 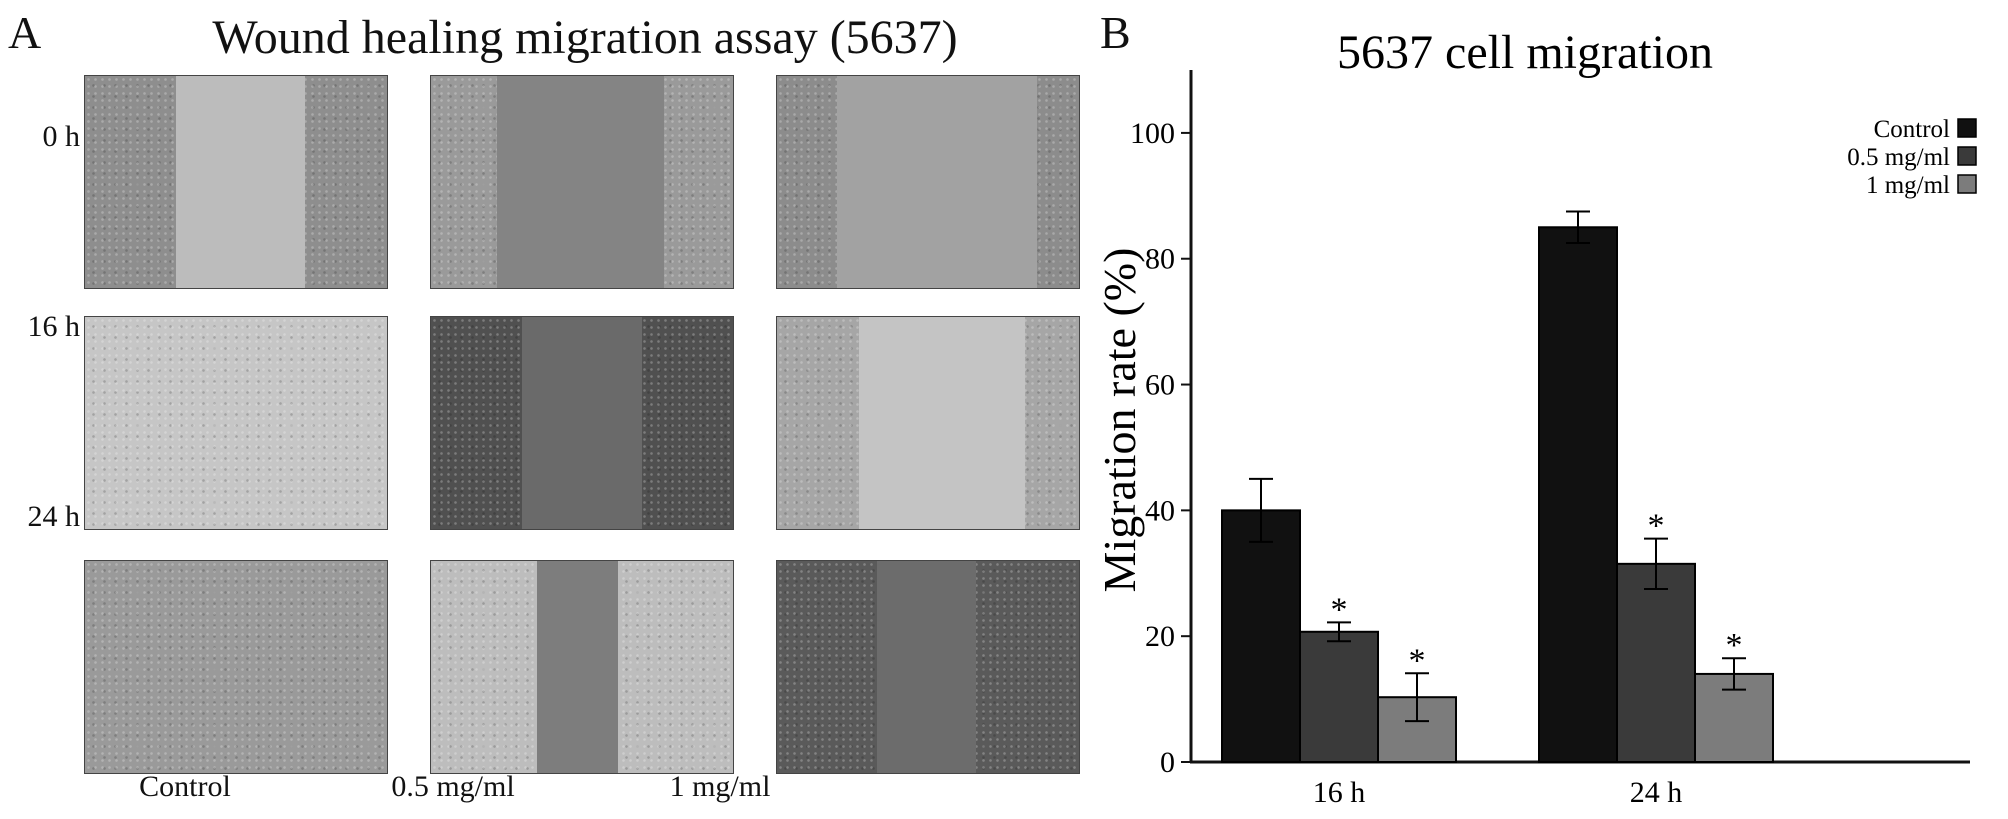 I want to click on legend-label-1: 0.5 mg/ml, so click(x=1898, y=157).